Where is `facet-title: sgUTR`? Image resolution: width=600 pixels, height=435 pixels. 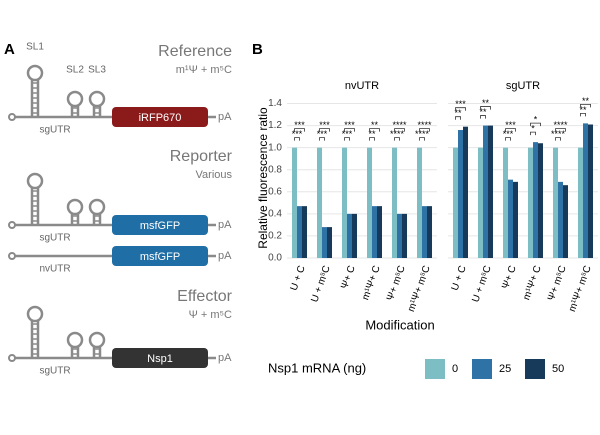
facet-title: sgUTR is located at coordinates (523, 86).